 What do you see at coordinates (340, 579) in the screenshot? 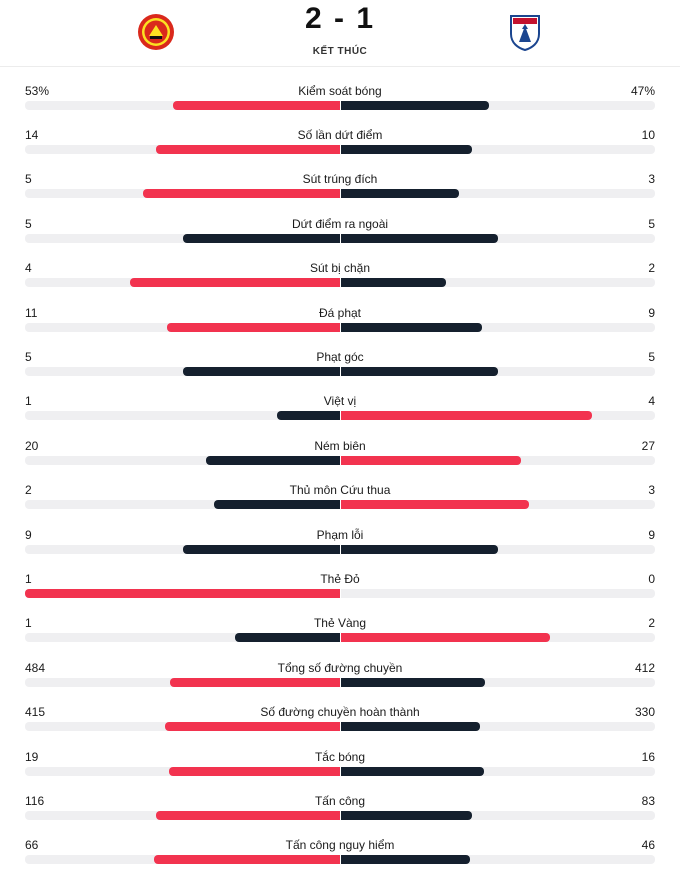
I see `stat-label: Thẻ Đỏ` at bounding box center [340, 579].